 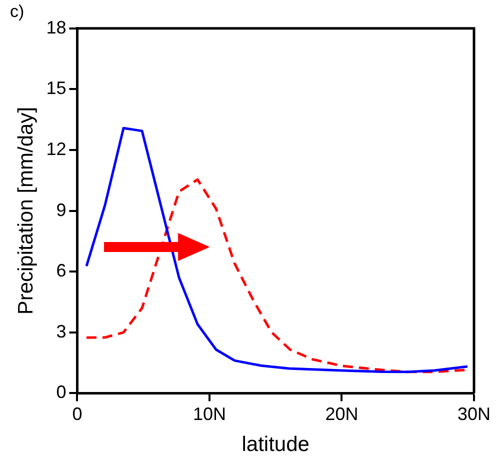 I want to click on y-tick-label: 12, so click(x=56, y=148).